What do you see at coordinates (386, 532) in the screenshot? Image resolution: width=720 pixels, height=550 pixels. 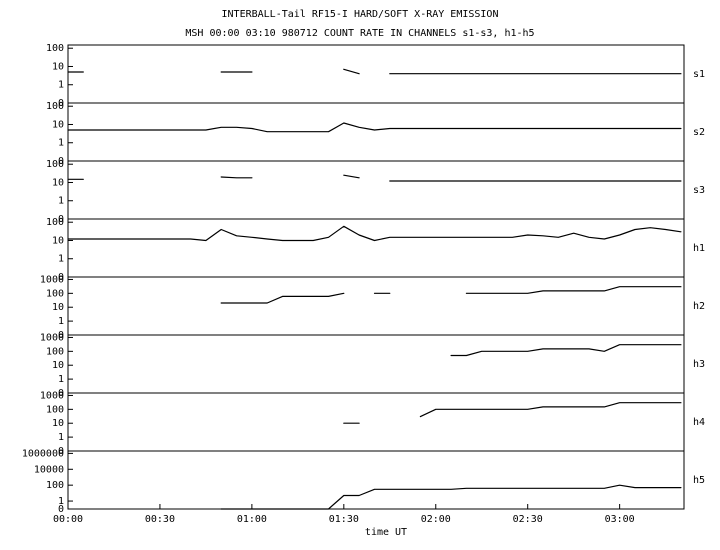 I see `x-axis-label: time UT` at bounding box center [386, 532].